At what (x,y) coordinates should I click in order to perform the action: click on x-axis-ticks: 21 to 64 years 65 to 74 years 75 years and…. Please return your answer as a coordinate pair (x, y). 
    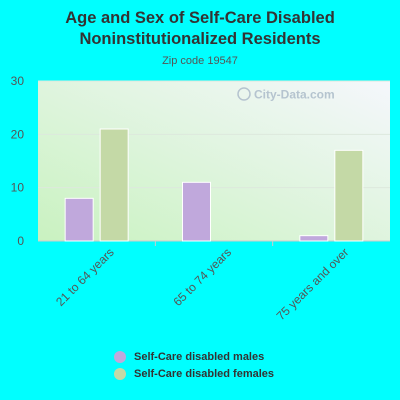
    Looking at the image, I should click on (202, 284).